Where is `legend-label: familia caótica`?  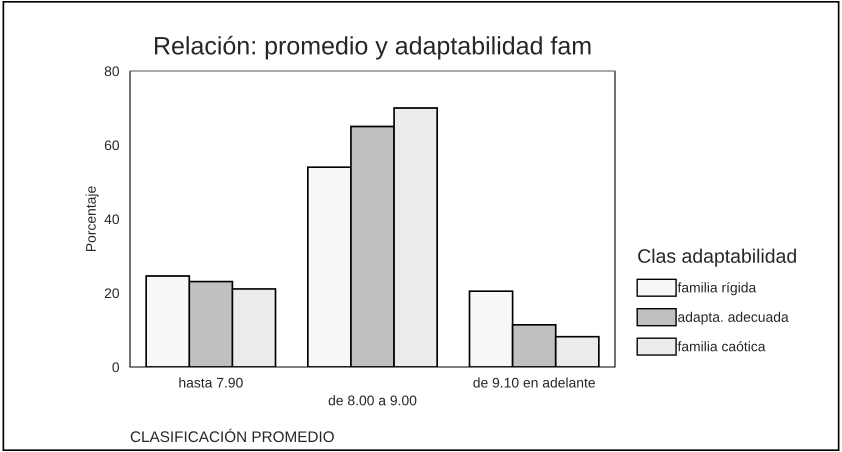
legend-label: familia caótica is located at coordinates (722, 346).